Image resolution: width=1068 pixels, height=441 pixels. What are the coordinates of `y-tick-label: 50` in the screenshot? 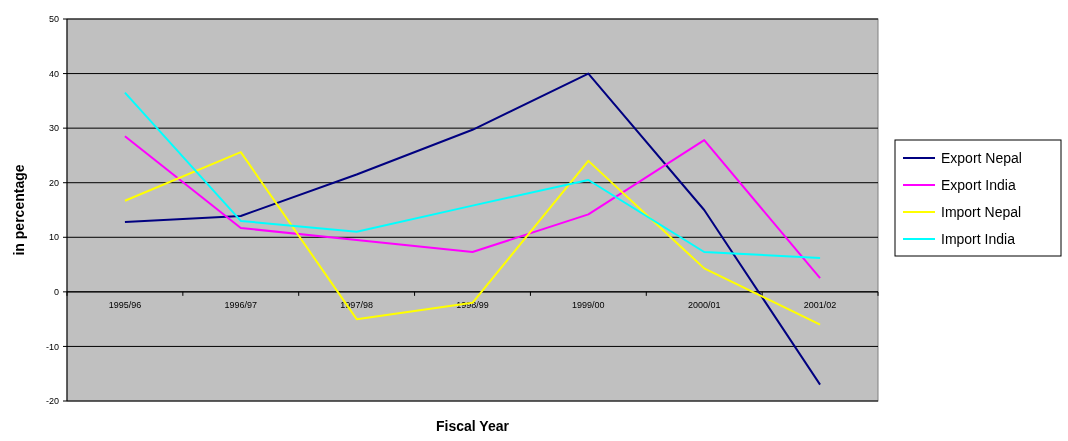 It's located at (53, 19).